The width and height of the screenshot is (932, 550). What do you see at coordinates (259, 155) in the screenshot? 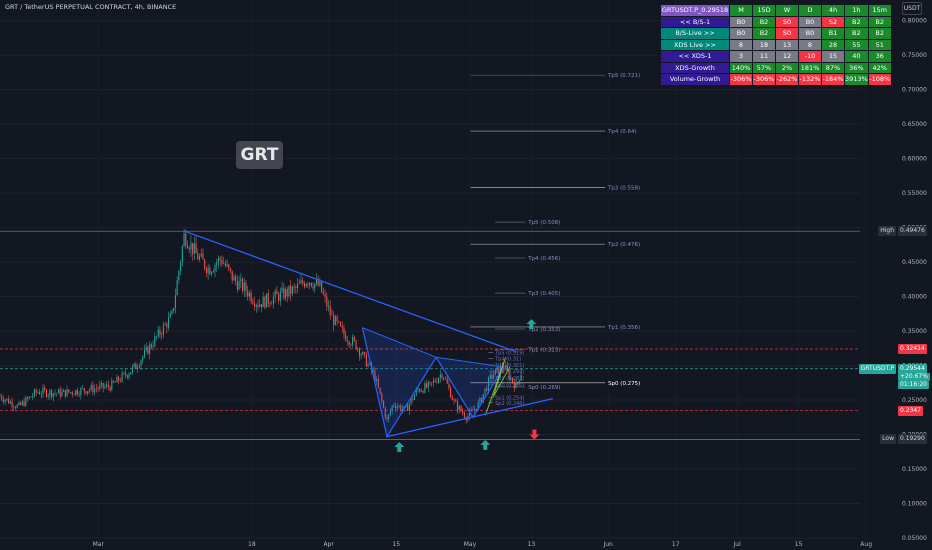
I see `symbol-badge: GRT` at bounding box center [259, 155].